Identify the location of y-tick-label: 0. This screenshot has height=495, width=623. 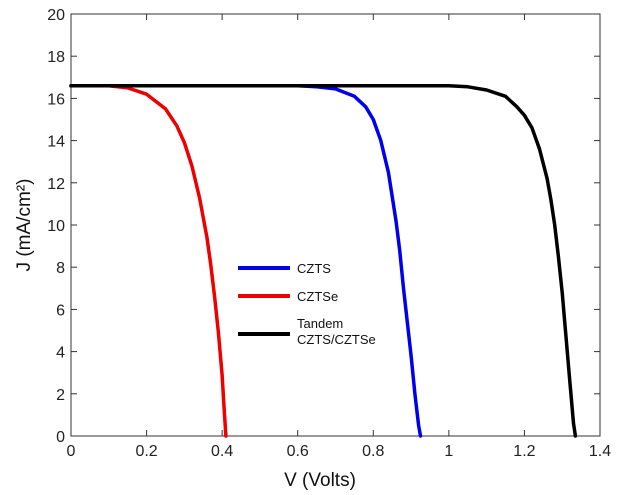
(60, 437).